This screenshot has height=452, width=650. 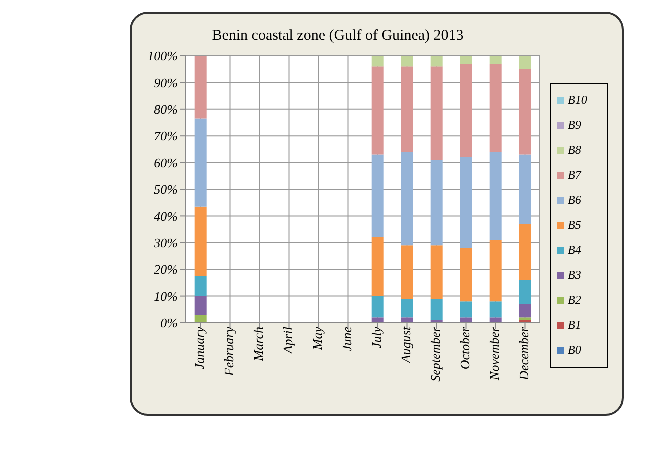 I want to click on x-tick-label: January, so click(x=199, y=348).